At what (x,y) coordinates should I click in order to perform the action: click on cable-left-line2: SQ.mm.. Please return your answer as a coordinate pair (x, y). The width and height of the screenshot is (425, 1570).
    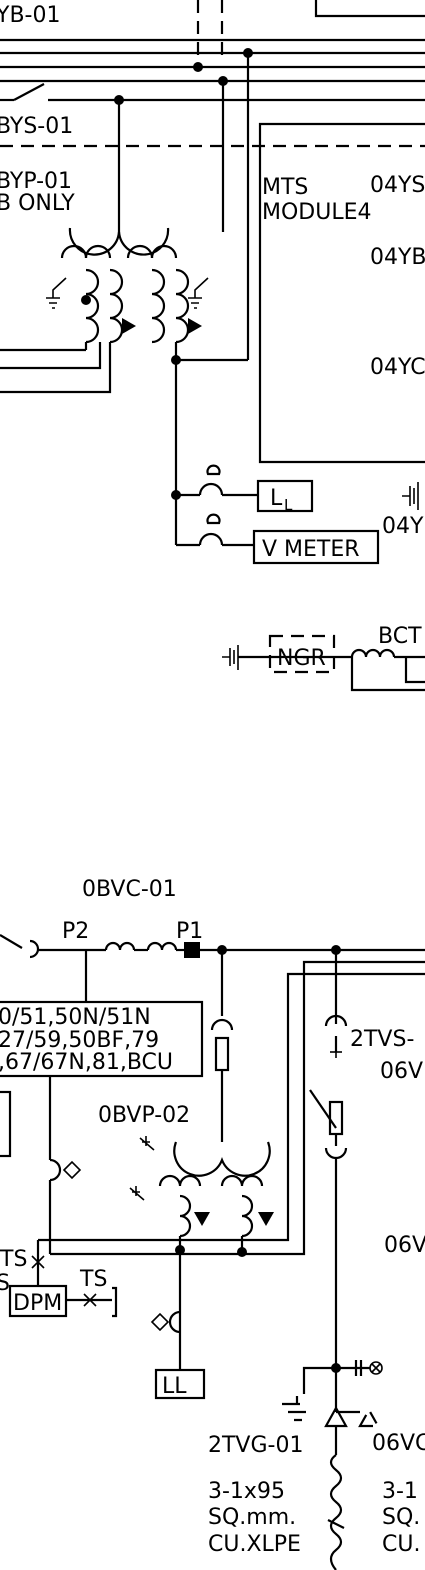
    Looking at the image, I should click on (252, 1517).